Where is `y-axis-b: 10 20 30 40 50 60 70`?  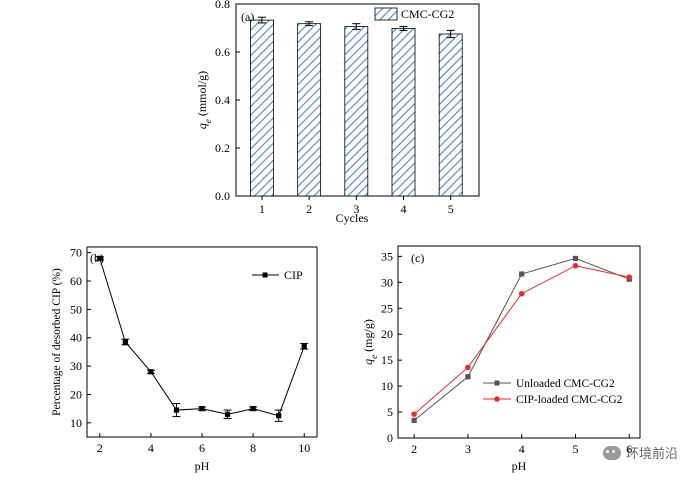 y-axis-b: 10 20 30 40 50 60 70 is located at coordinates (80, 338).